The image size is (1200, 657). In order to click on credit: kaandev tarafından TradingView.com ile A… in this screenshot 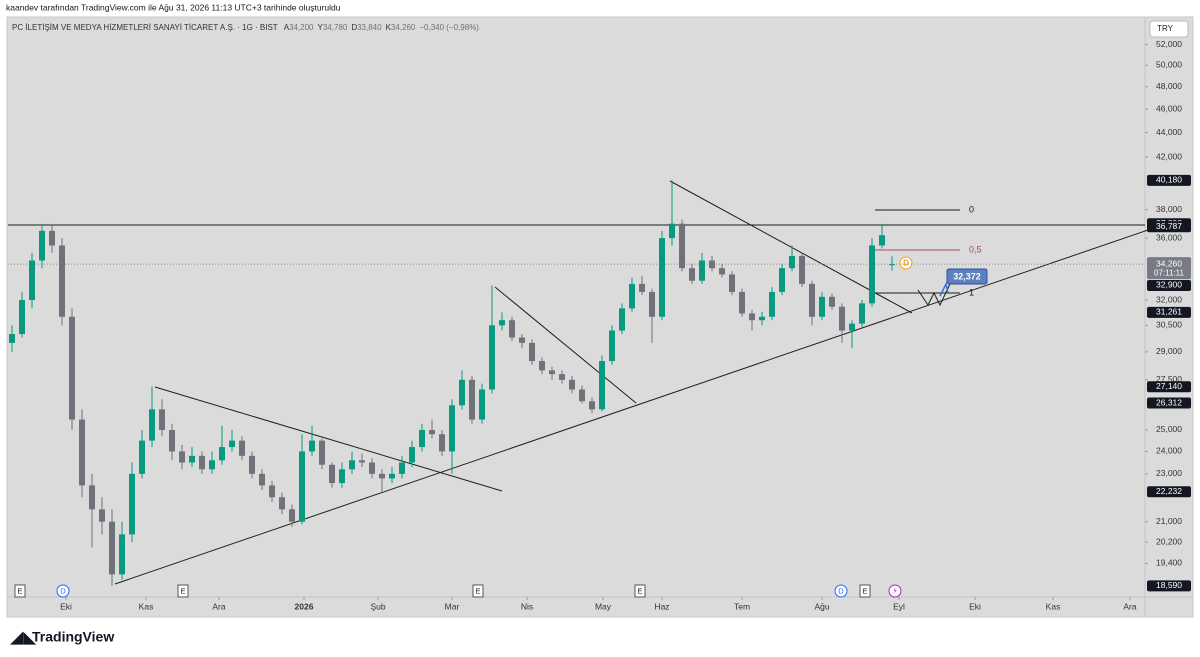, I will do `click(173, 7)`.